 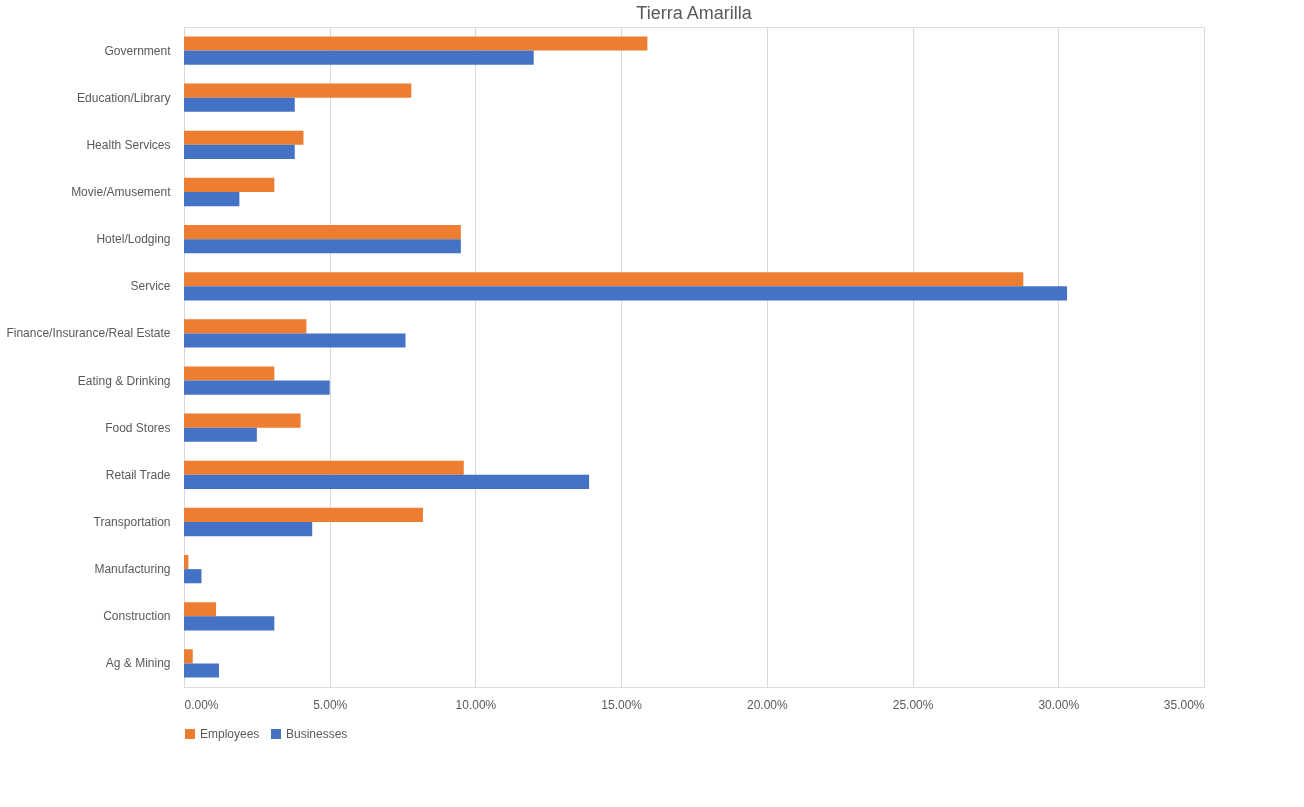 I want to click on y-tick-label: Education/Library, so click(x=124, y=97).